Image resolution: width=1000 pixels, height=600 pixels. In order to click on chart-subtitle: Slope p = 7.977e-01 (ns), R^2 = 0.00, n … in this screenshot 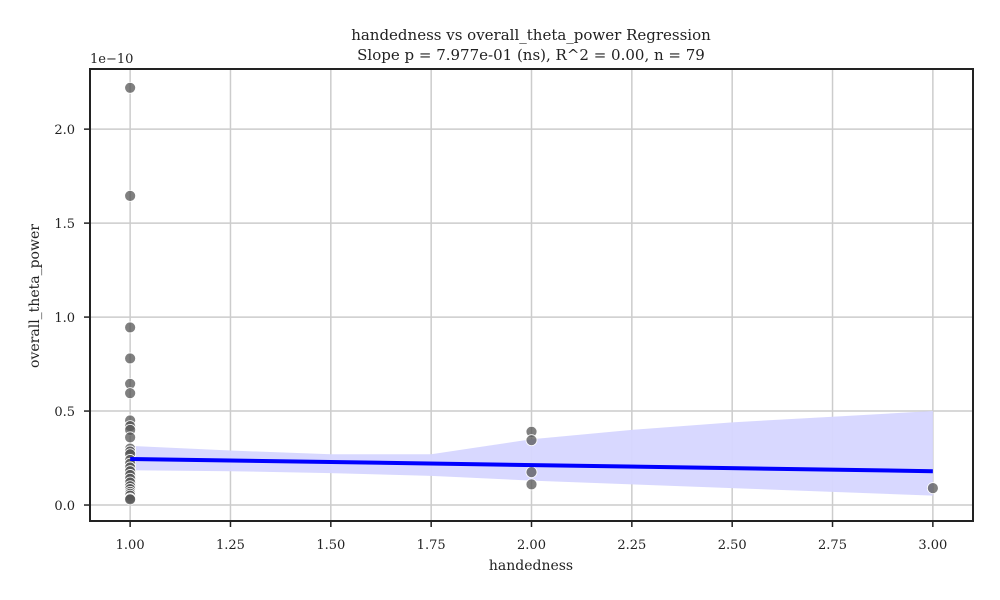, I will do `click(531, 55)`.